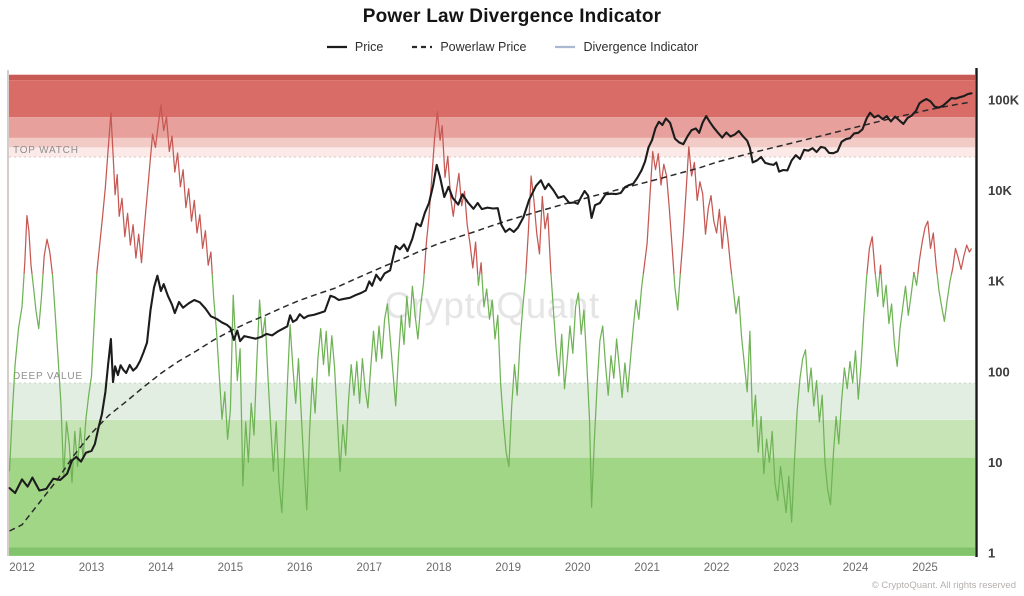 Image resolution: width=1024 pixels, height=596 pixels. I want to click on legend-item-powerlaw-price: Powerlaw Price, so click(468, 47).